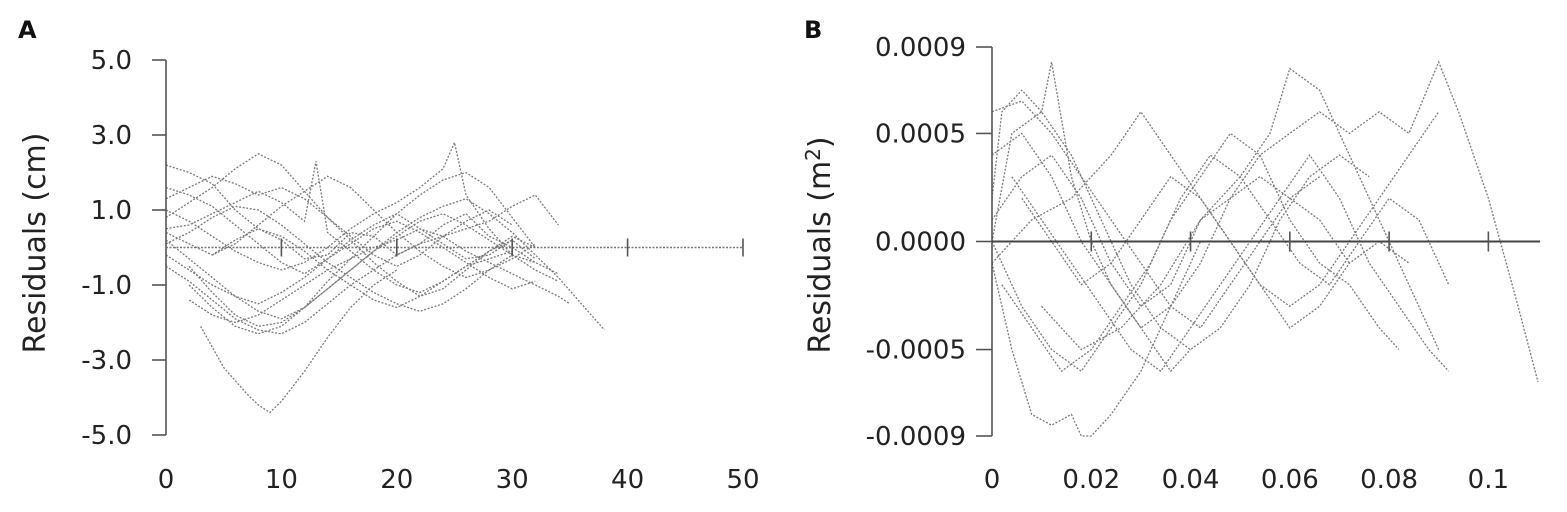 The image size is (1567, 512). I want to click on x-tick-label-b: 0.1, so click(1488, 480).